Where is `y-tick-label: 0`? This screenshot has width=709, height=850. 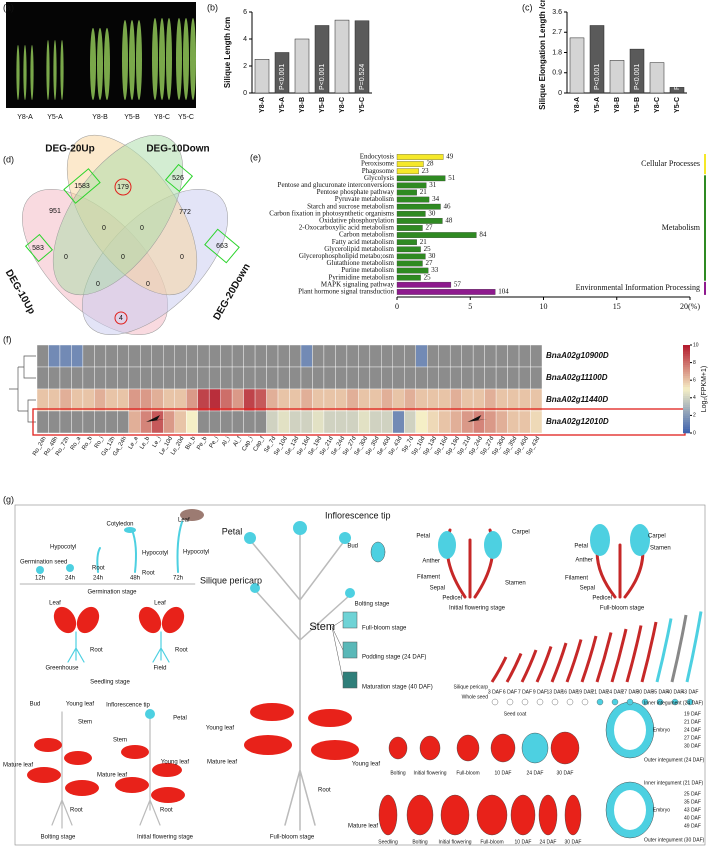 y-tick-label: 0 is located at coordinates (560, 93).